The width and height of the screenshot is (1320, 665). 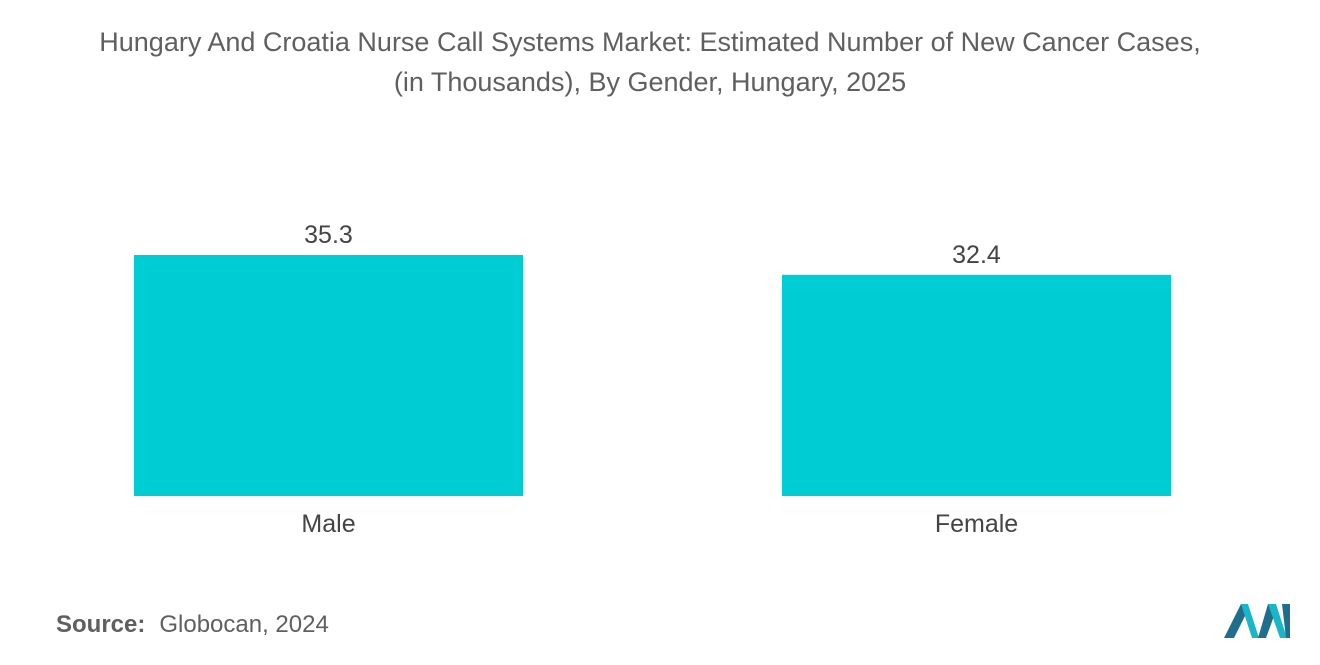 I want to click on bar-female, so click(x=976, y=385).